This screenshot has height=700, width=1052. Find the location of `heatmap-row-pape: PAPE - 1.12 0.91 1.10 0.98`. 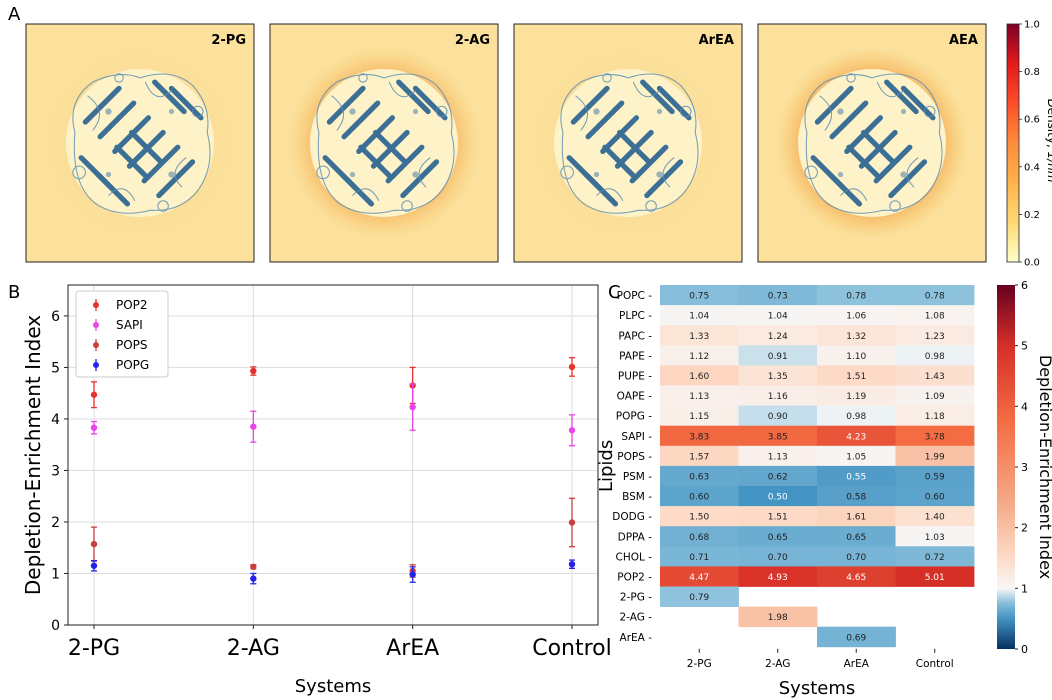

heatmap-row-pape: PAPE - 1.12 0.91 1.10 0.98 is located at coordinates (797, 355).